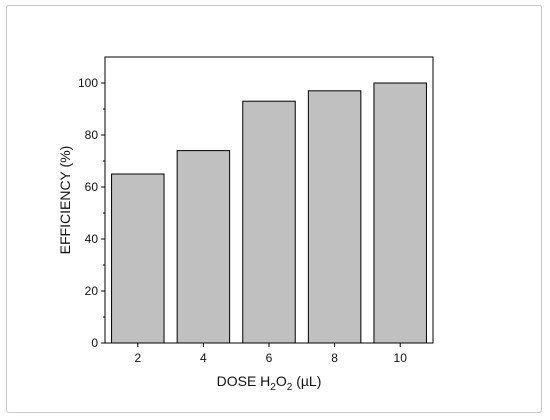 The image size is (550, 420). I want to click on x-axis-title-prefix: DOSE H, so click(244, 381).